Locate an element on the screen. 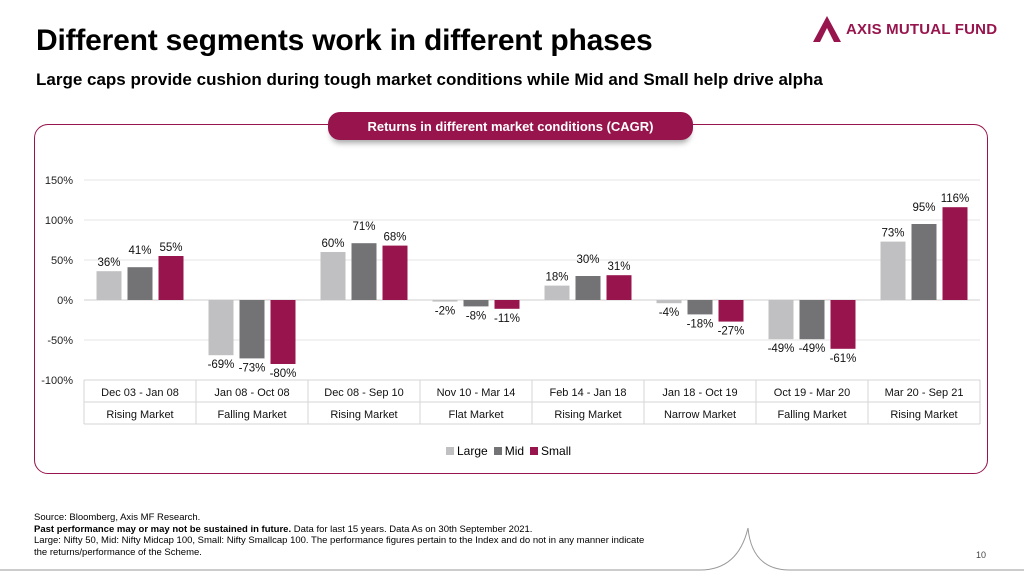 This screenshot has height=576, width=1024. legend-swatch-large is located at coordinates (450, 451).